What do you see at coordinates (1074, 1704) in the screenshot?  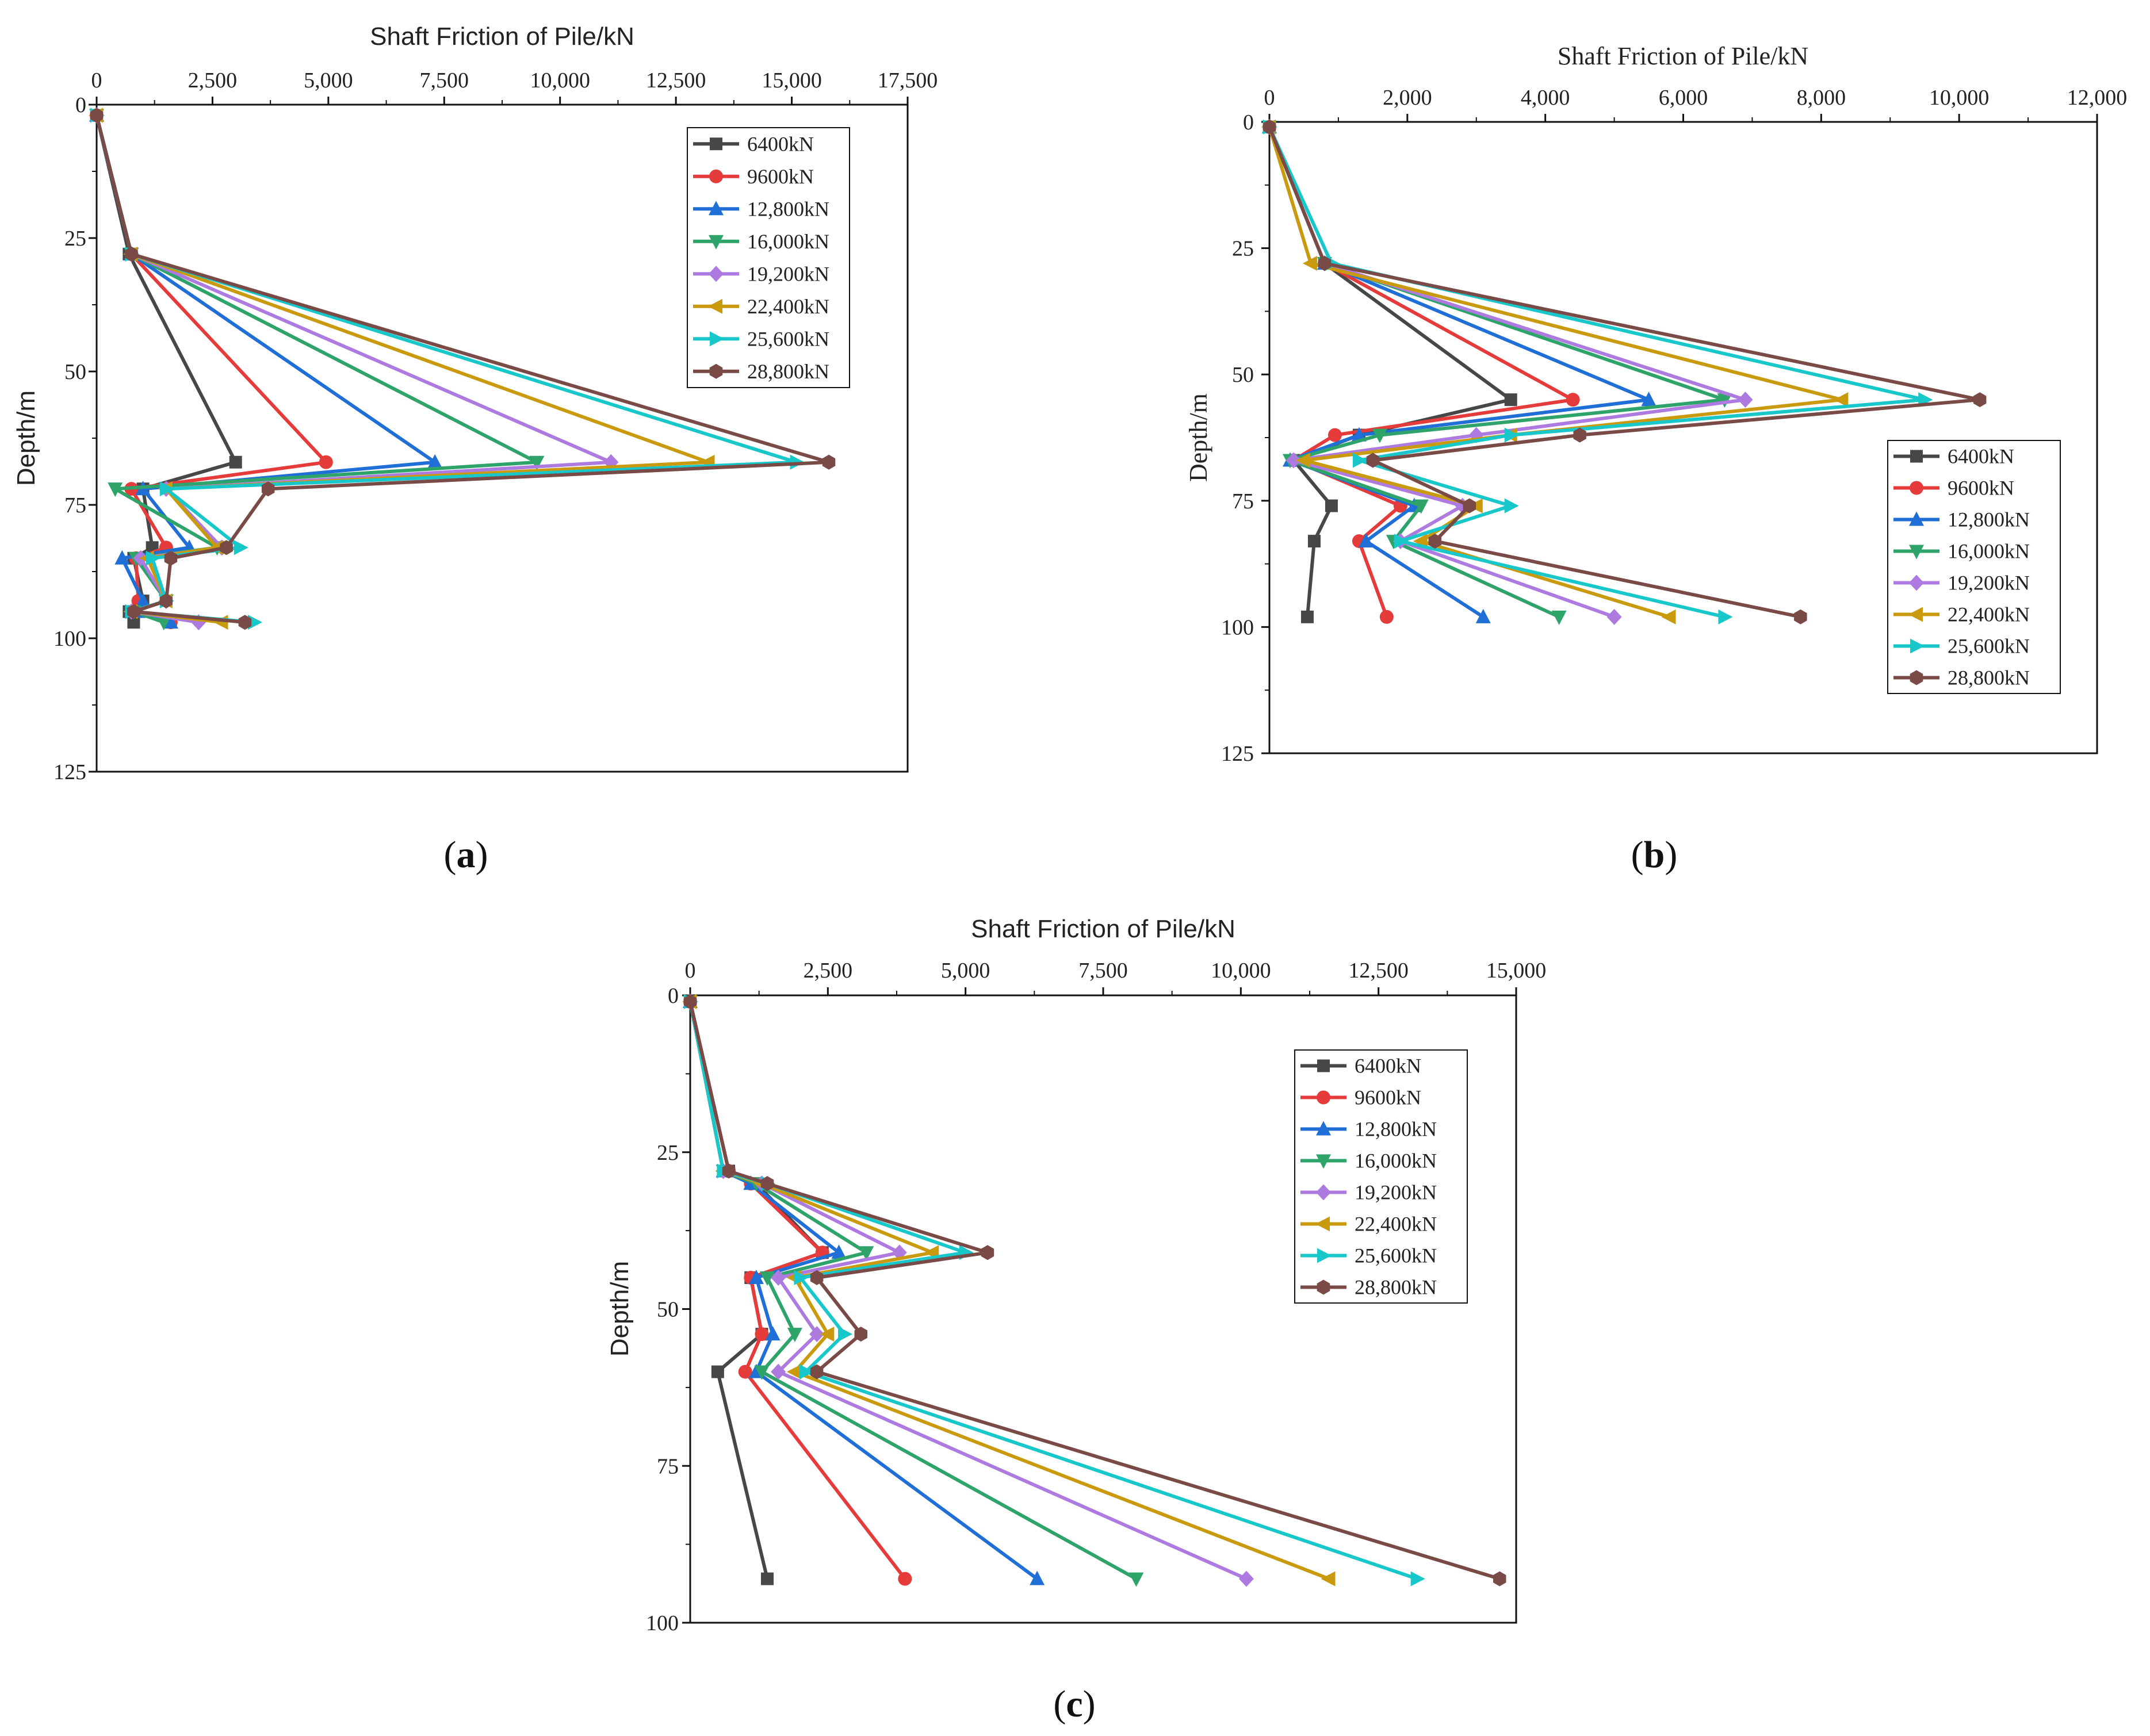 I see `panel-label-c-letter: c` at bounding box center [1074, 1704].